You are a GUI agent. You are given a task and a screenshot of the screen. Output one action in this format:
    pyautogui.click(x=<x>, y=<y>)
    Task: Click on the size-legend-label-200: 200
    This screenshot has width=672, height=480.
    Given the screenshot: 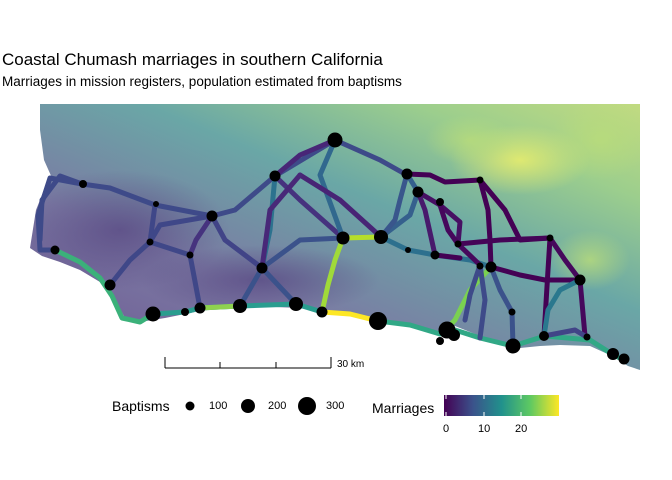 What is the action you would take?
    pyautogui.click(x=277, y=406)
    